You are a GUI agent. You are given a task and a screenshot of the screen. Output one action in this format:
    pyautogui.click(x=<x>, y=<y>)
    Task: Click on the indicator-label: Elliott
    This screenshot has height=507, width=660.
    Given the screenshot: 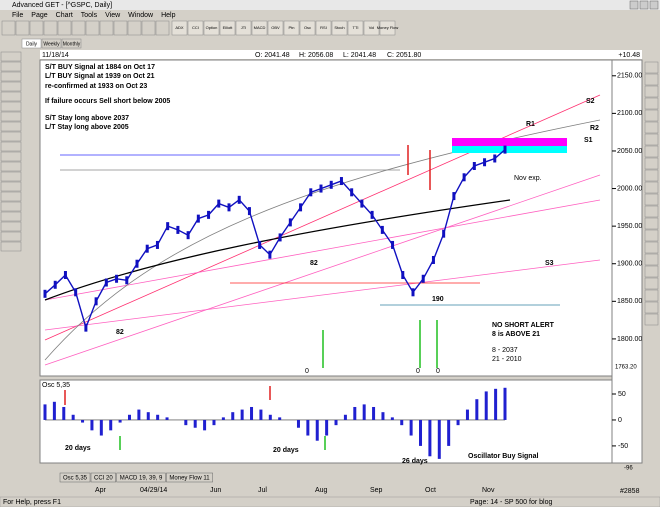 What is the action you would take?
    pyautogui.click(x=228, y=27)
    